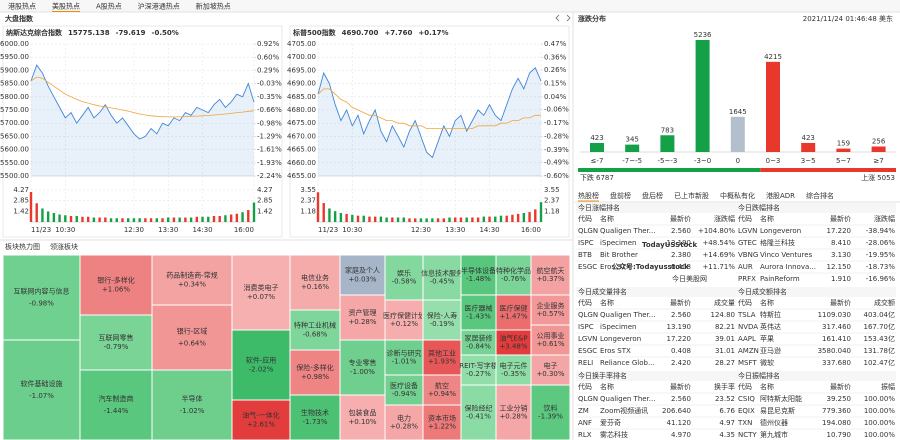  Describe the element at coordinates (747, 363) in the screenshot. I see `table-cell: MSFT` at that location.